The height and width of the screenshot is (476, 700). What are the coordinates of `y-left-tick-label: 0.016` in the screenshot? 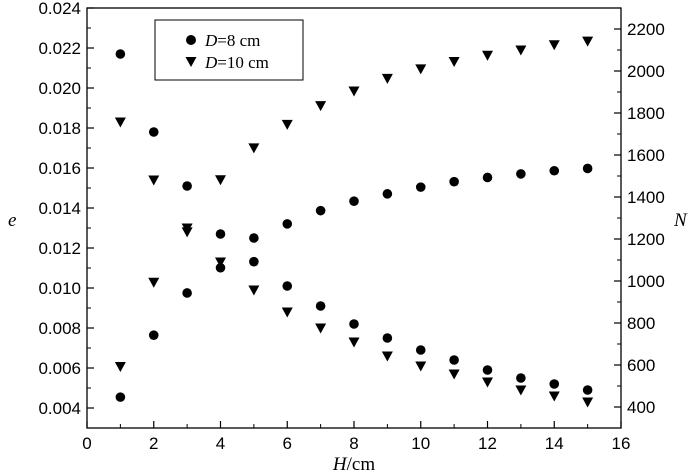 It's located at (59, 168).